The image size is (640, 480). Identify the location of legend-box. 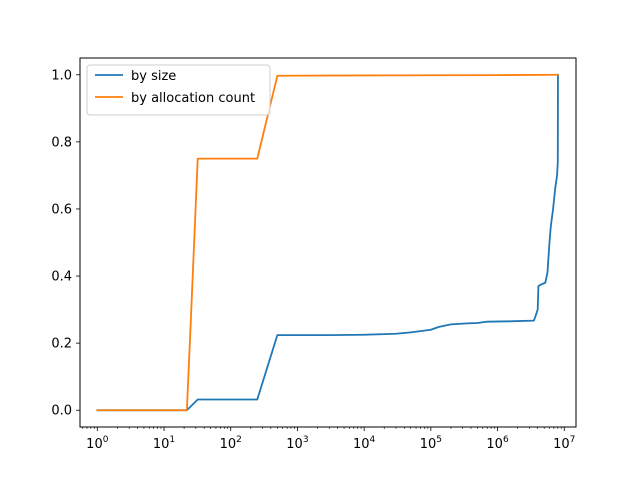
(178, 90).